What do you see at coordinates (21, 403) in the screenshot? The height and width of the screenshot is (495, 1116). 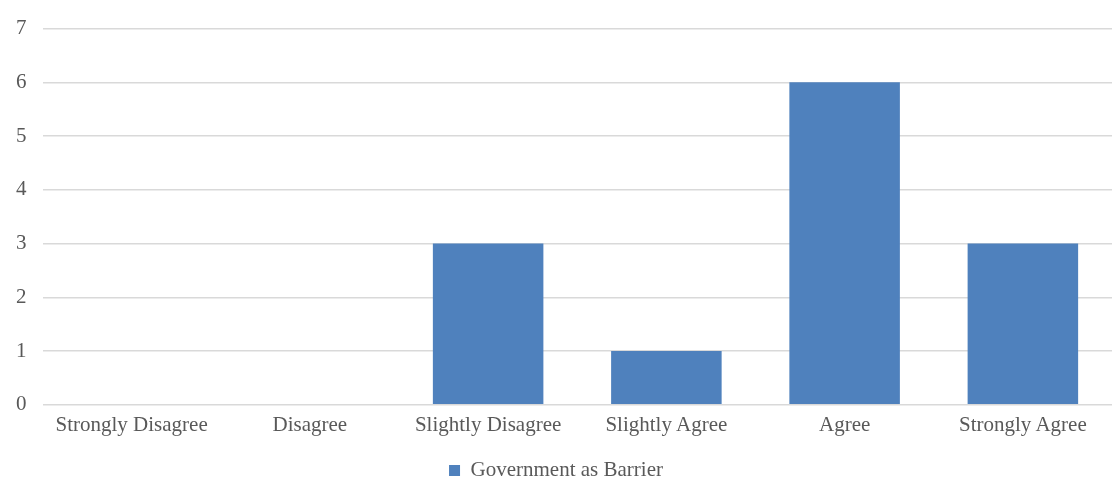 I see `y-tick-label: 0` at bounding box center [21, 403].